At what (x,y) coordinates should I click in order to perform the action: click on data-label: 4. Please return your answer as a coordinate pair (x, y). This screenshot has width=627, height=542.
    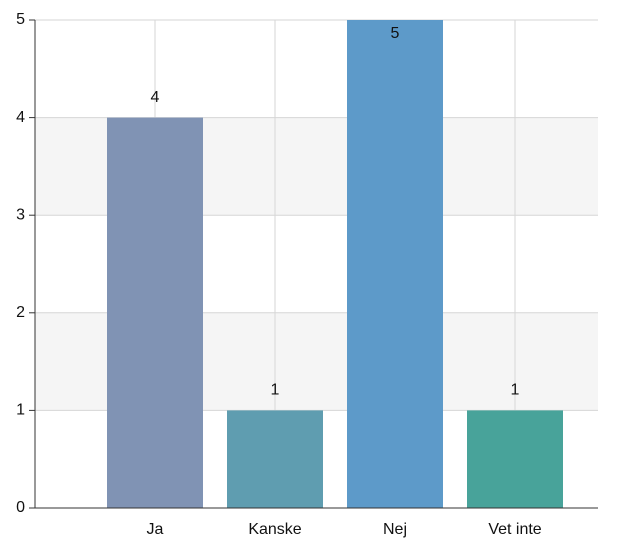
    Looking at the image, I should click on (155, 97).